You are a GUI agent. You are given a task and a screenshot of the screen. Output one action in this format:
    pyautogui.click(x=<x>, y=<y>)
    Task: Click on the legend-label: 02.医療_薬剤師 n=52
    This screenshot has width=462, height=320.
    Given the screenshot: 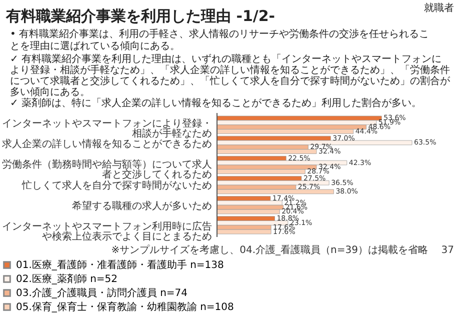 What is the action you would take?
    pyautogui.click(x=67, y=279)
    